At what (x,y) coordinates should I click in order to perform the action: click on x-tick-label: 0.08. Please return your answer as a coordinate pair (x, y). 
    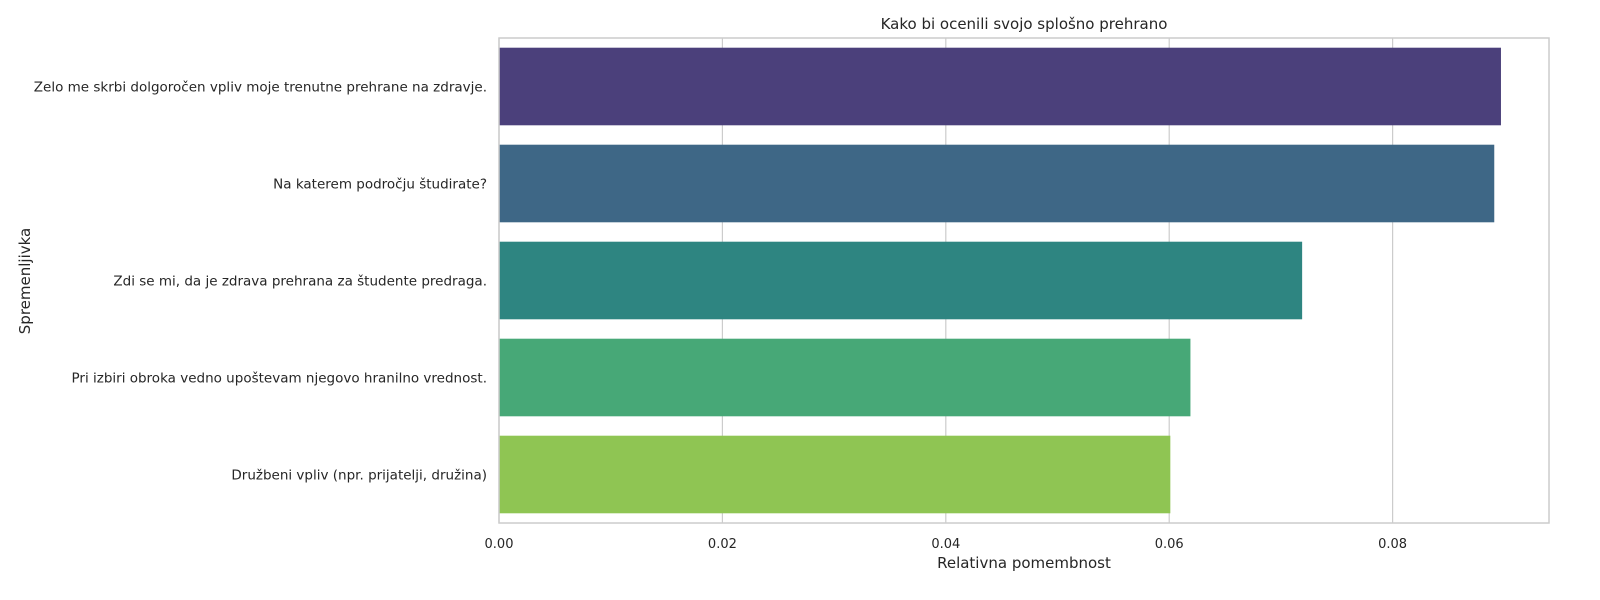
    Looking at the image, I should click on (1392, 544).